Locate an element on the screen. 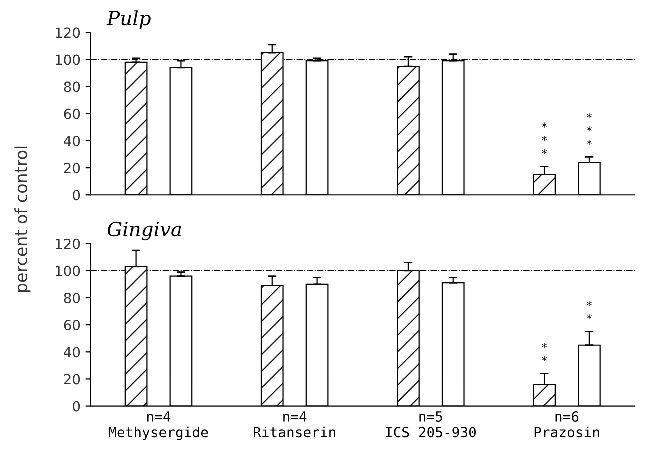  chart-title: Gingiva is located at coordinates (145, 231).